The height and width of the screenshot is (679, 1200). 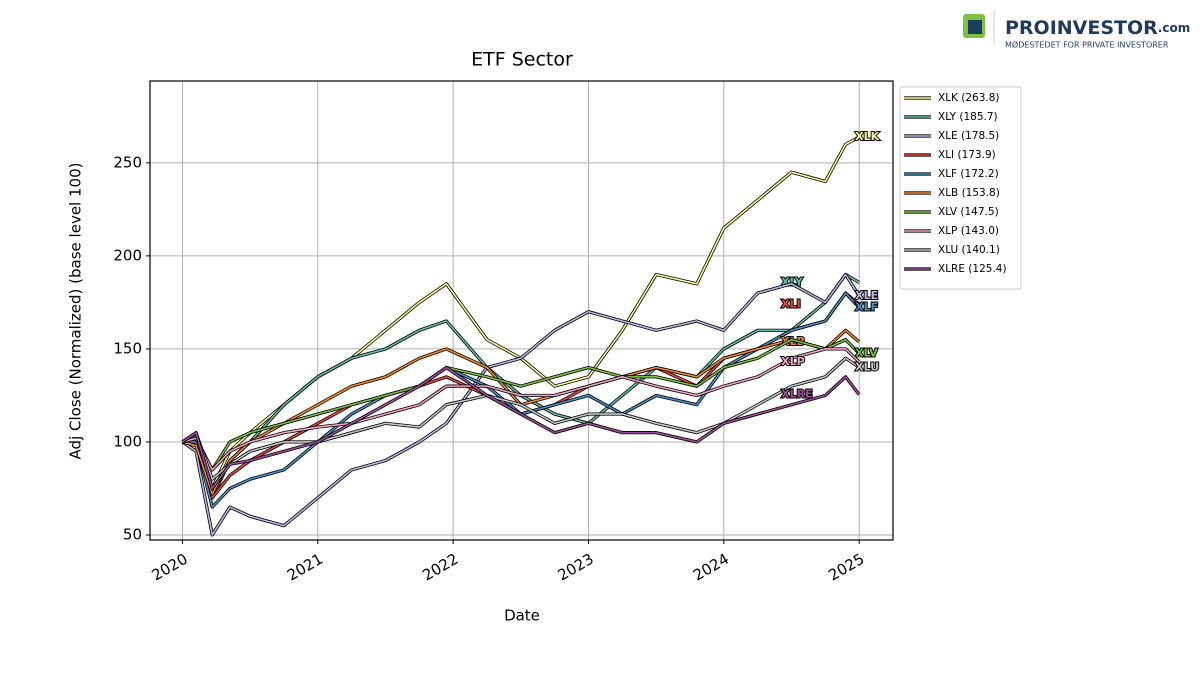 What do you see at coordinates (969, 193) in the screenshot?
I see `legend-label: XLB (153.8)` at bounding box center [969, 193].